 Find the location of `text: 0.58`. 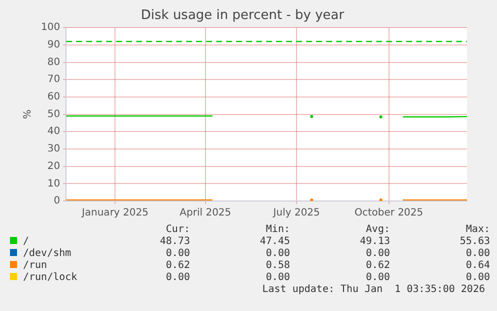

text: 0.58 is located at coordinates (277, 266).